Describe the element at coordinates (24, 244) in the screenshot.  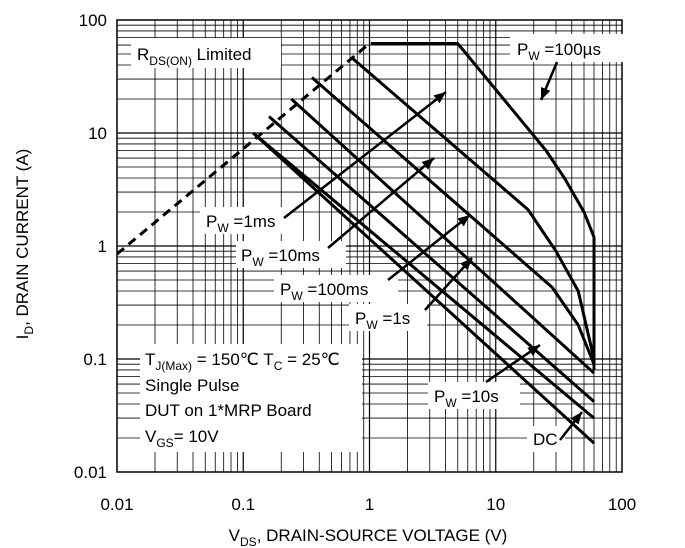
I see `y-axis-title: ID, DRAIN CURRENT (A)` at that location.